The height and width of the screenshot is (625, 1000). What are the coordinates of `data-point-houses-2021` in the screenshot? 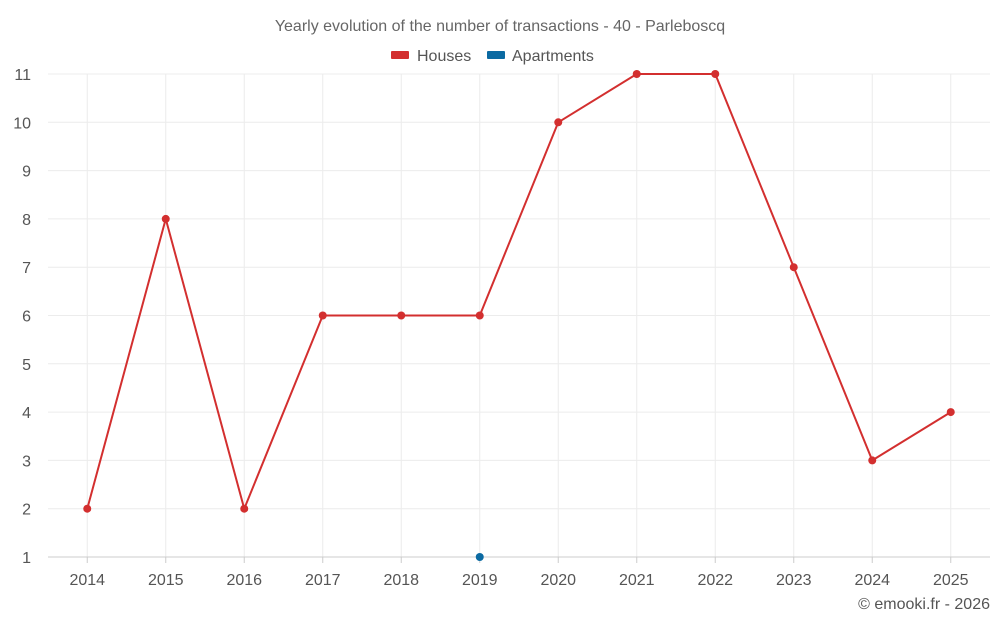 It's located at (636, 74).